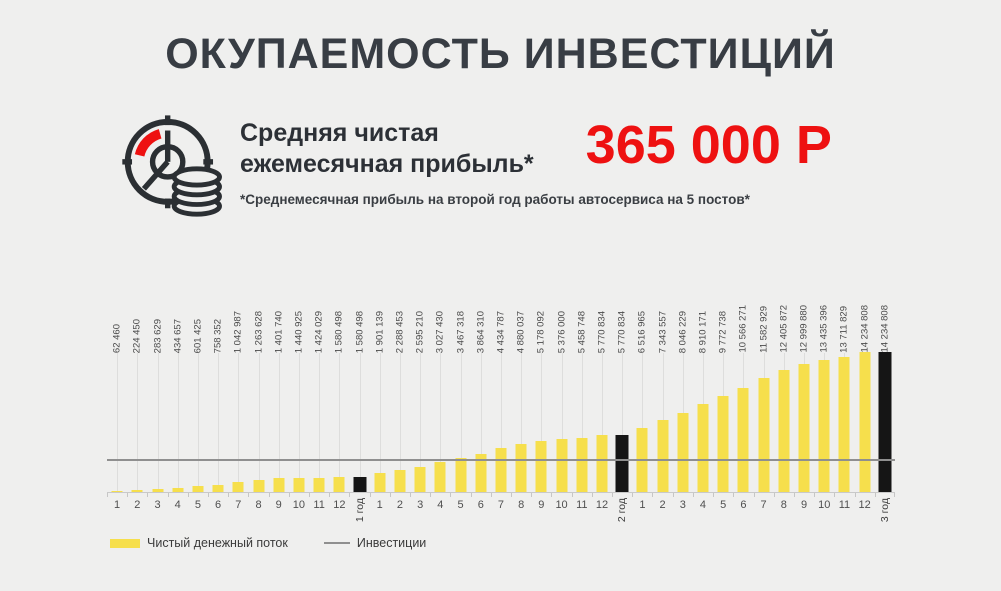  What do you see at coordinates (683, 331) in the screenshot?
I see `bar-value-label: 8 046 229` at bounding box center [683, 331].